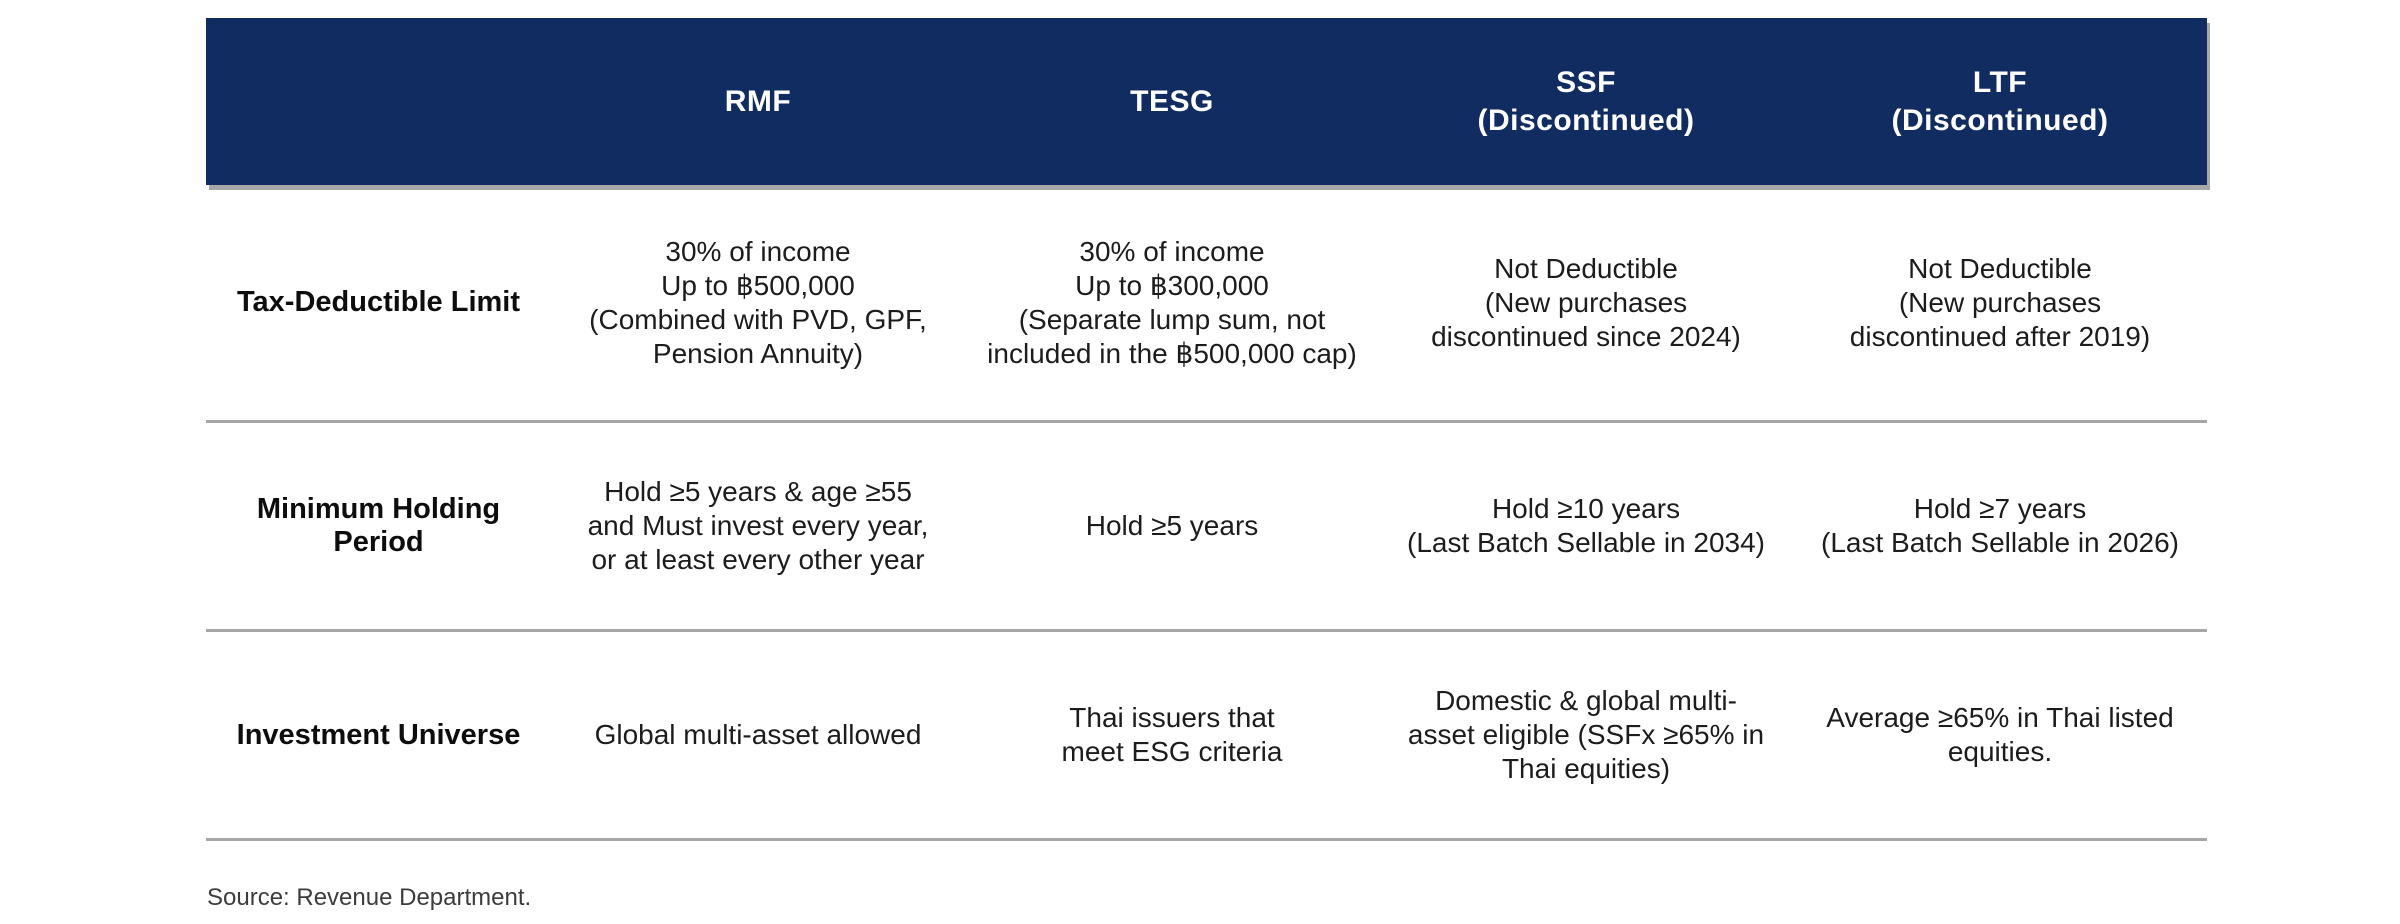 Image resolution: width=2400 pixels, height=924 pixels. What do you see at coordinates (2000, 101) in the screenshot?
I see `column-header-ltf: LTF (Discontinued)` at bounding box center [2000, 101].